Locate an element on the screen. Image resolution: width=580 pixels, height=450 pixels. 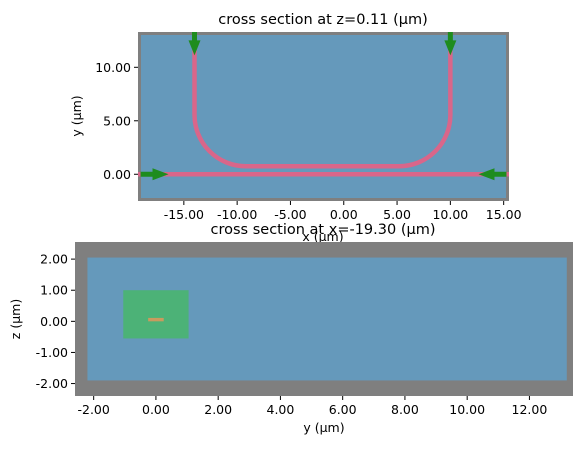
bottom-y-tick-label: -2.00 is located at coordinates (52, 383).